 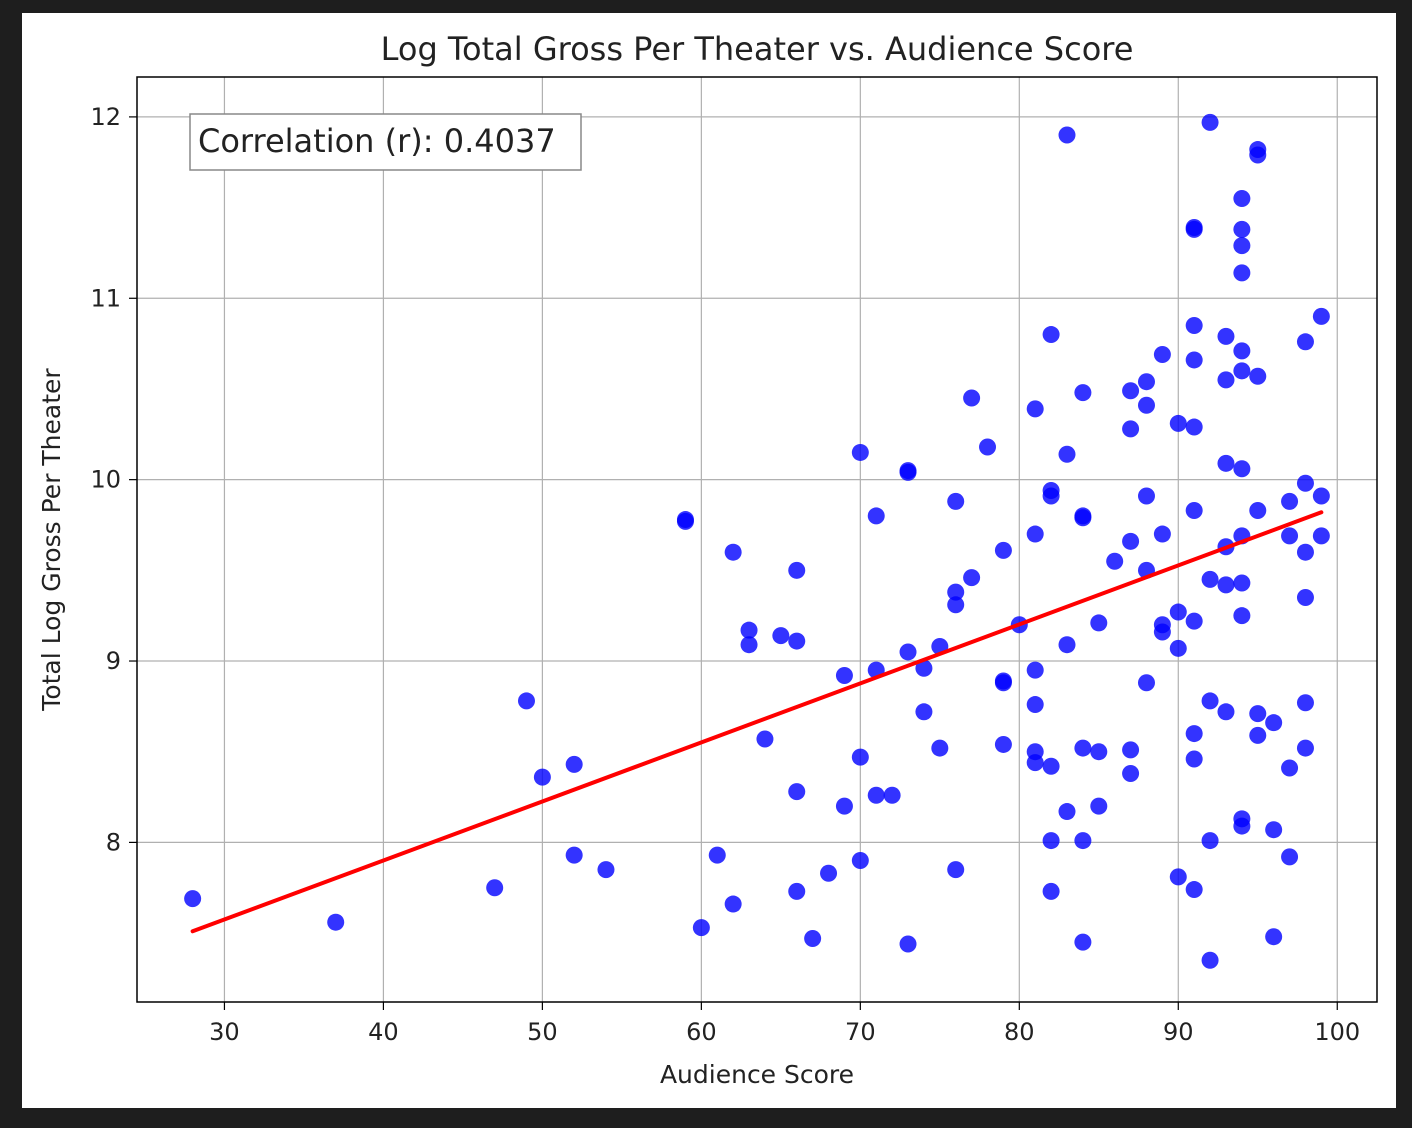 I want to click on annotation-box, so click(x=385, y=142).